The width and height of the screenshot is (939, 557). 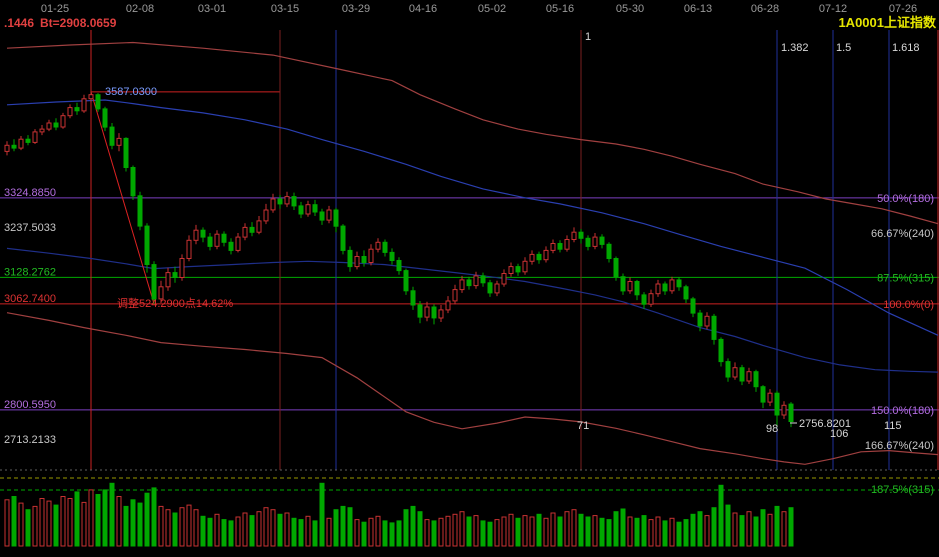 I want to click on date-label: 07-12, so click(x=833, y=9).